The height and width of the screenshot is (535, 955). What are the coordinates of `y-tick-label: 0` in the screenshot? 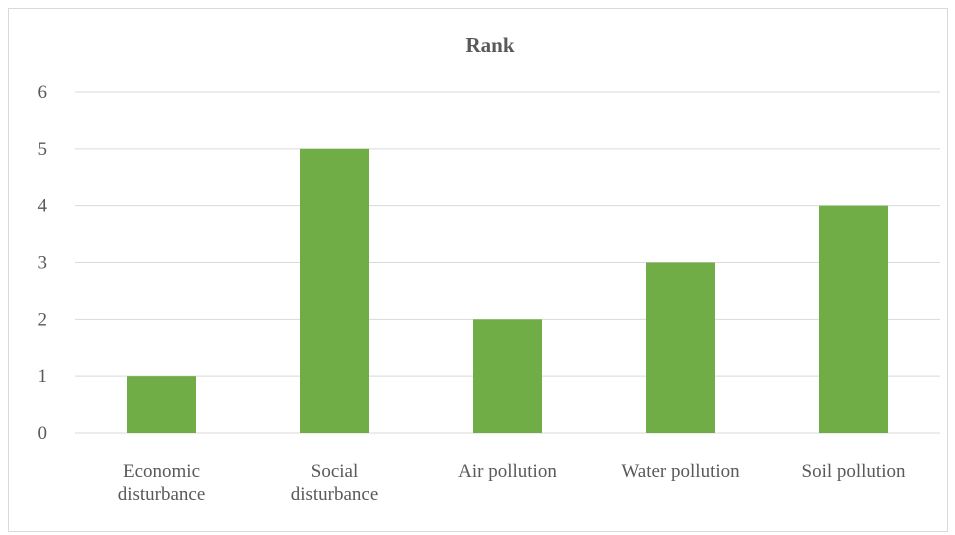 It's located at (43, 433).